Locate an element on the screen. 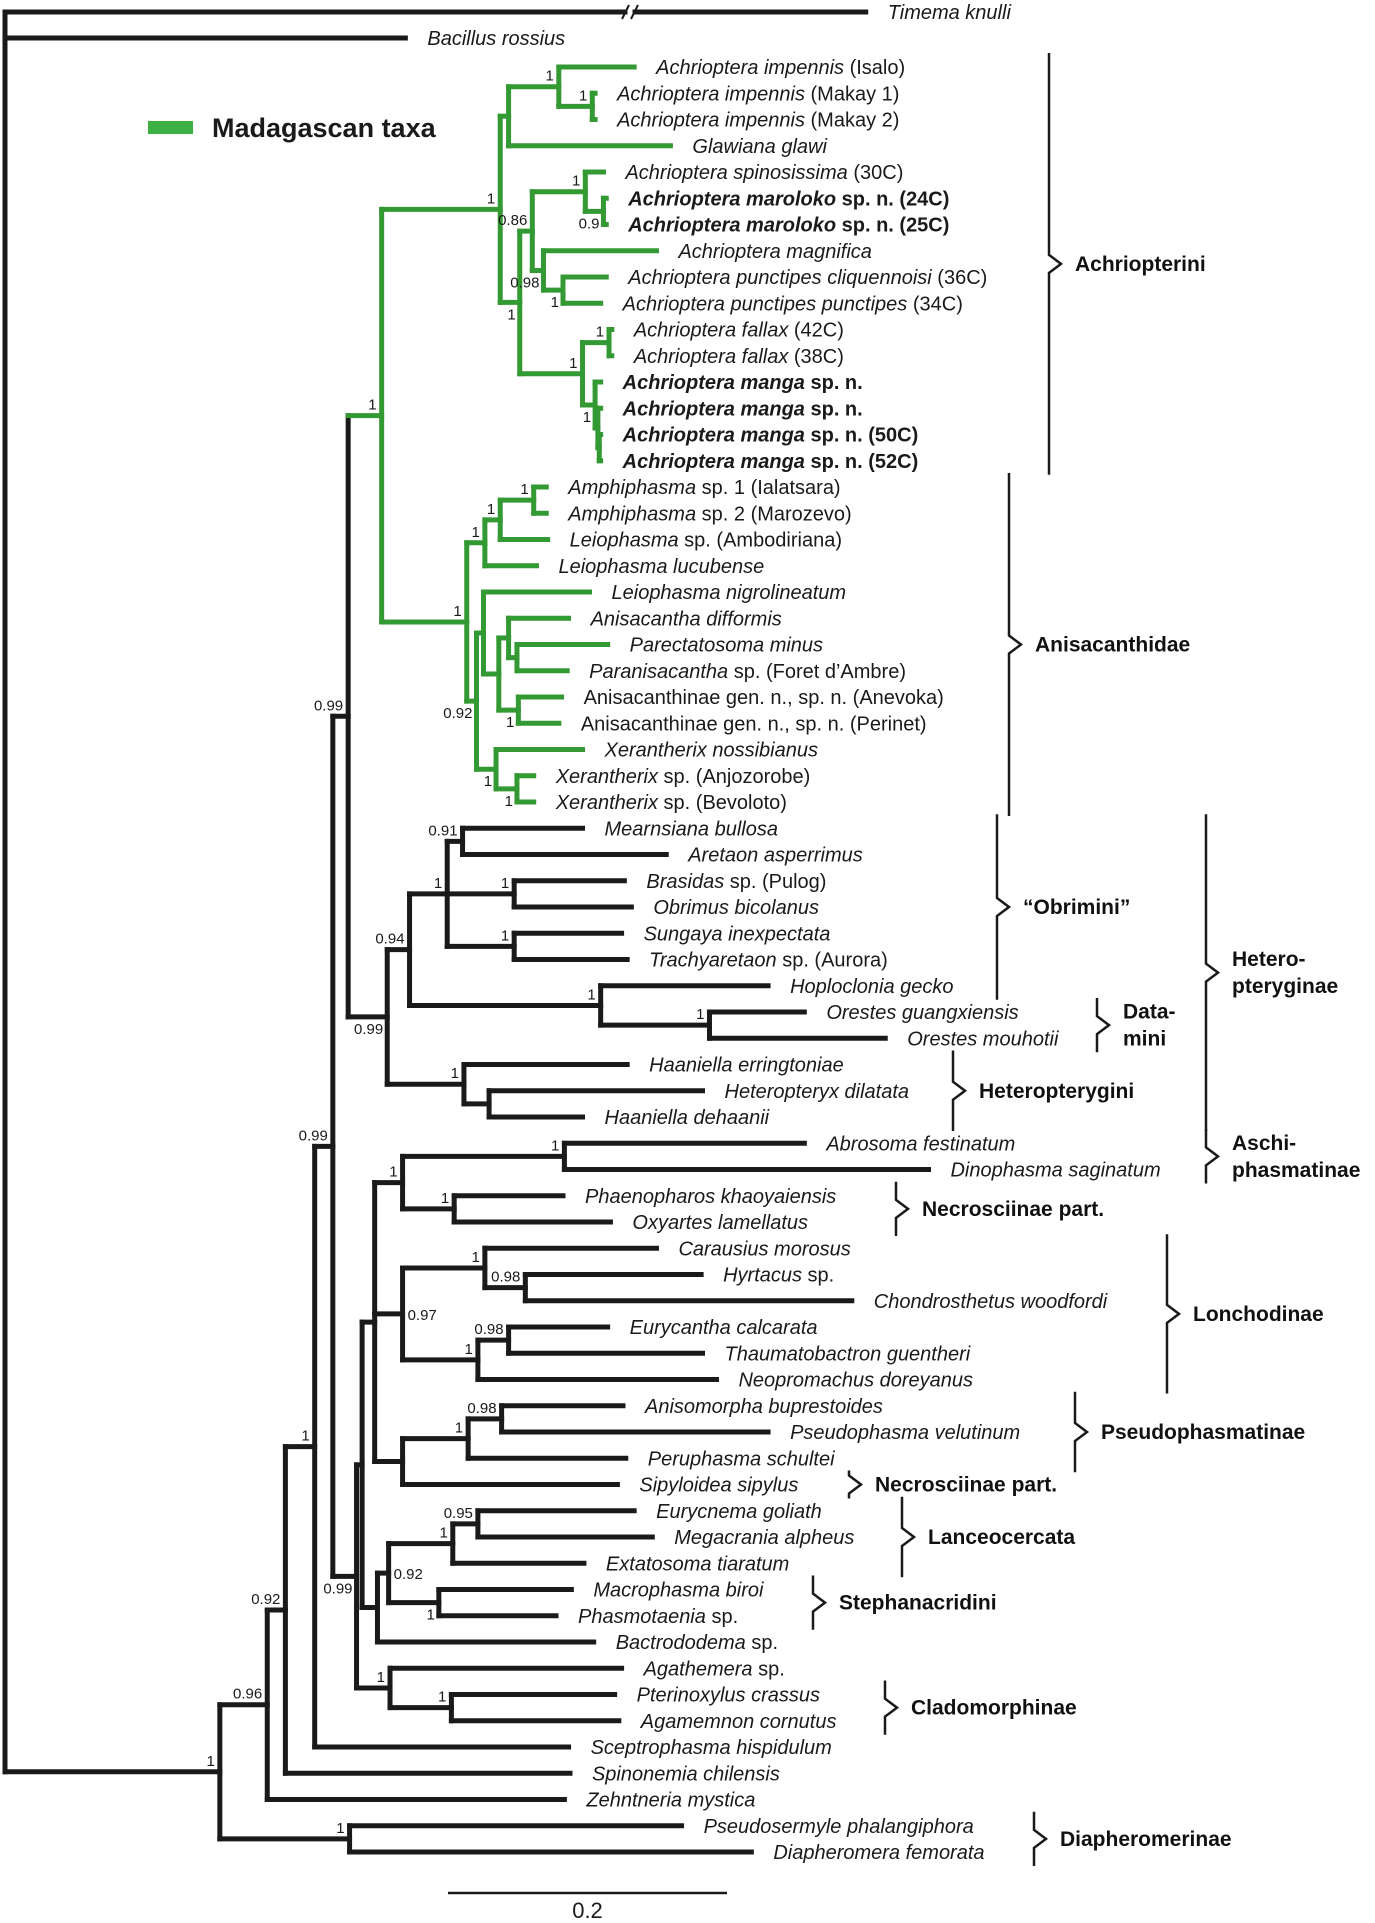 The image size is (1375, 1923). legend: Madagascan taxa is located at coordinates (292, 128).